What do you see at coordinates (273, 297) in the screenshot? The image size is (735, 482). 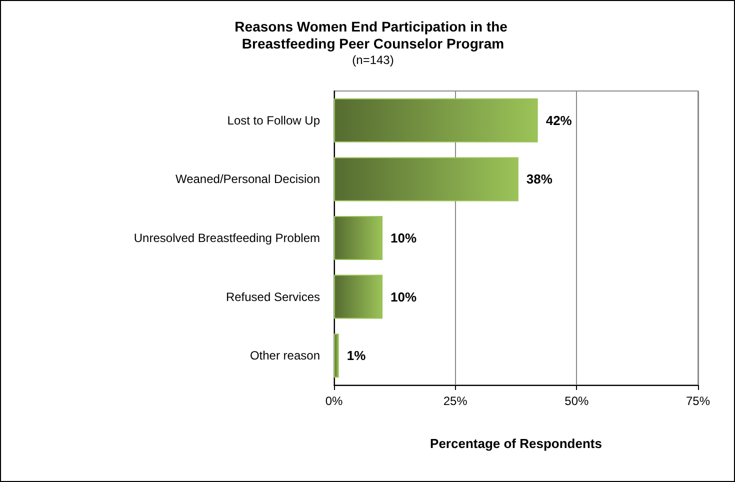 I see `y-tick-label: Refused Services` at bounding box center [273, 297].